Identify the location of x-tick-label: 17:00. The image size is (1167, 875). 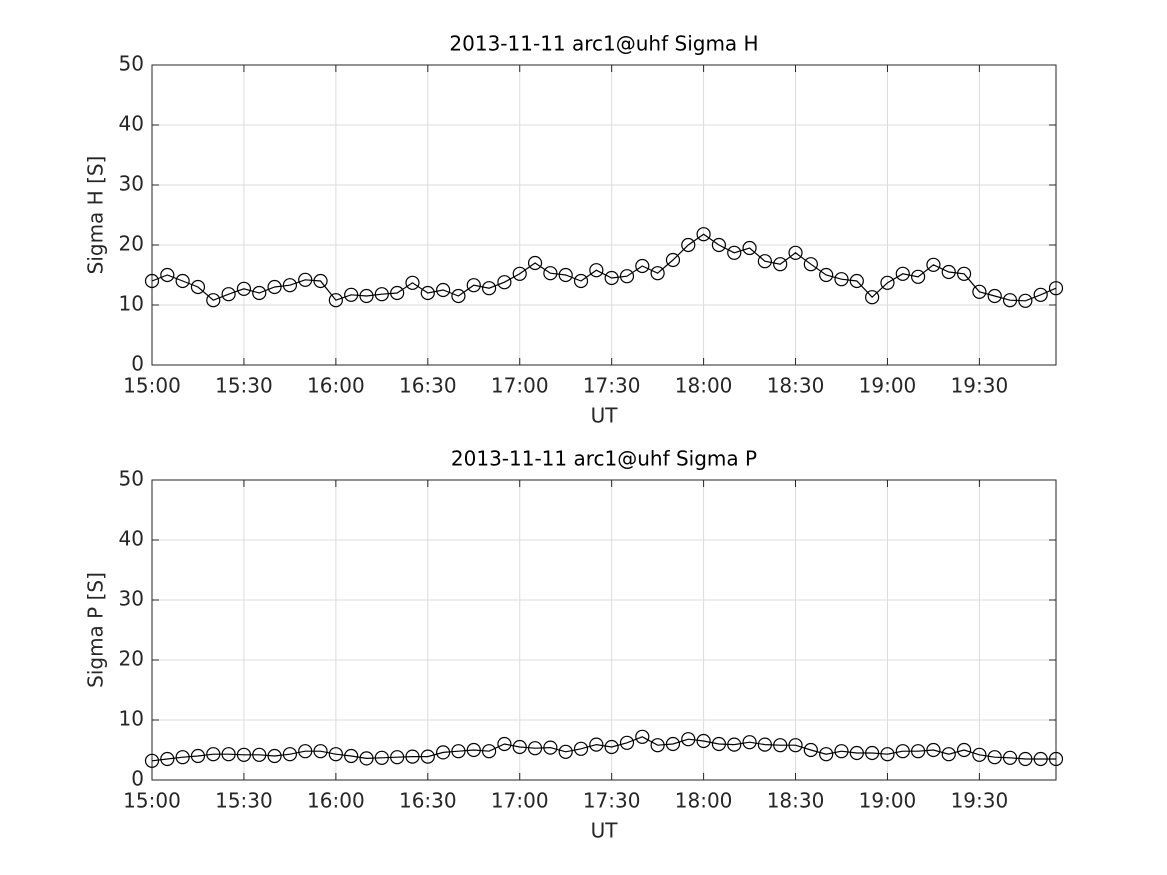
(520, 386).